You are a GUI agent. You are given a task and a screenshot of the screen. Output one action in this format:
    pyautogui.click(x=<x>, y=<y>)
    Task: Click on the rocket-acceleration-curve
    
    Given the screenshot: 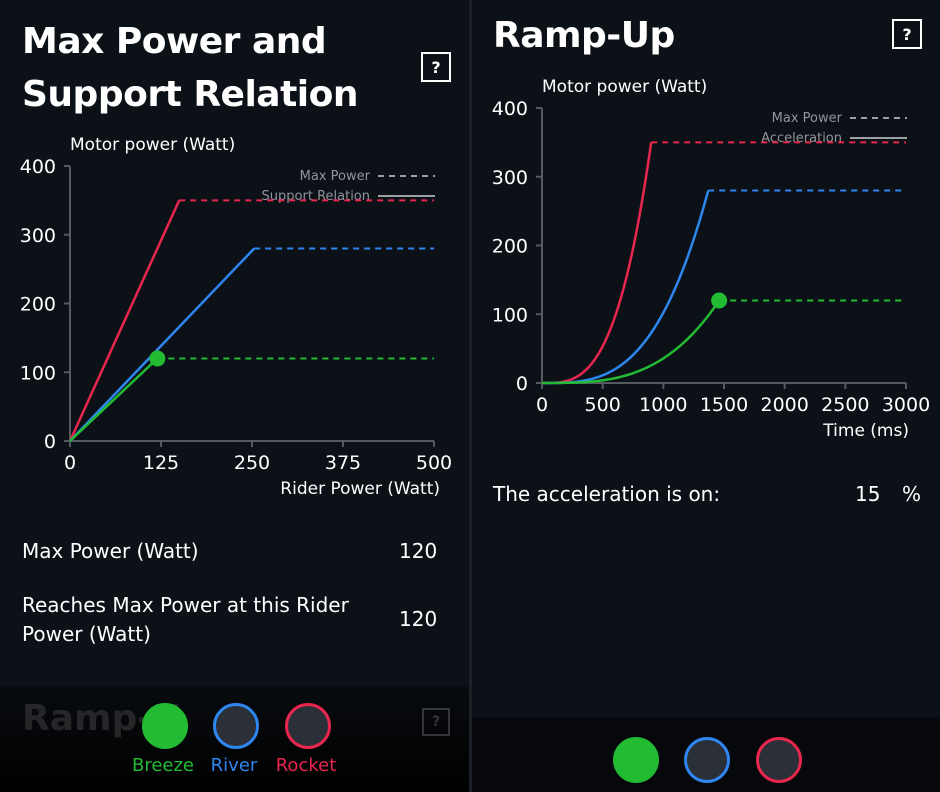 What is the action you would take?
    pyautogui.click(x=597, y=263)
    